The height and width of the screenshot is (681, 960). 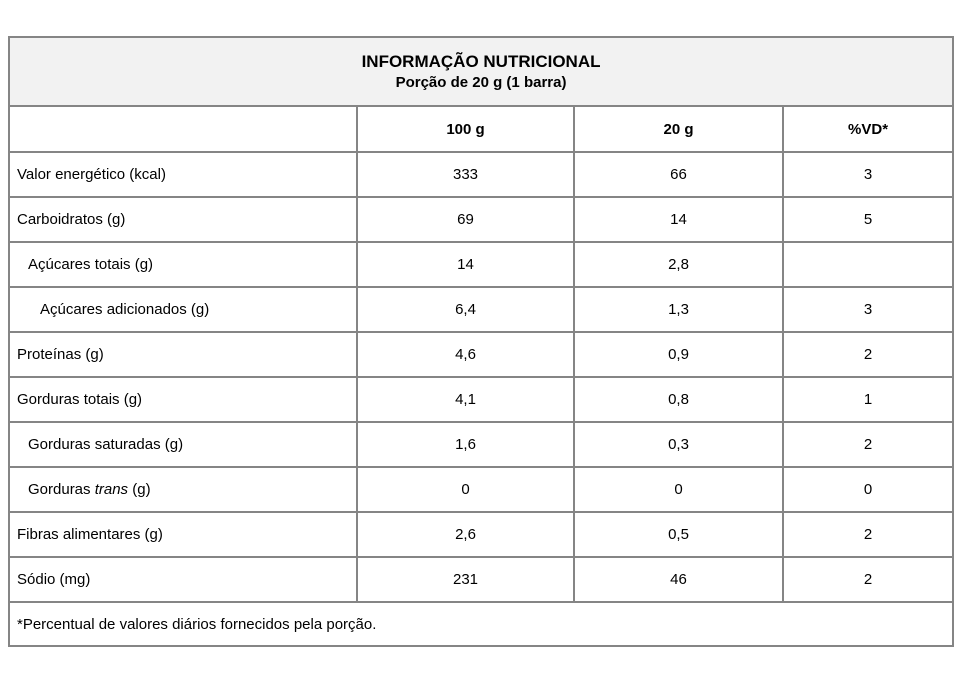 What do you see at coordinates (60, 354) in the screenshot?
I see `nutrient-label-part: Proteínas (g)` at bounding box center [60, 354].